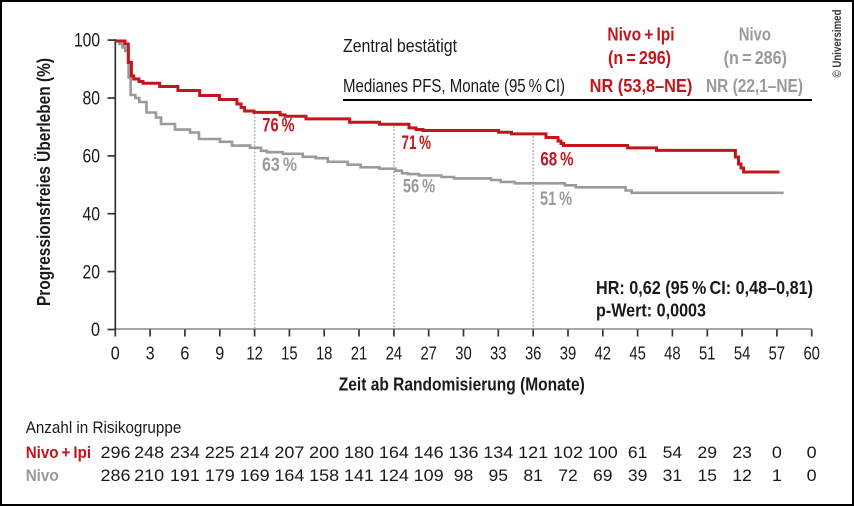  What do you see at coordinates (116, 475) in the screenshot?
I see `svg-text: 286` at bounding box center [116, 475].